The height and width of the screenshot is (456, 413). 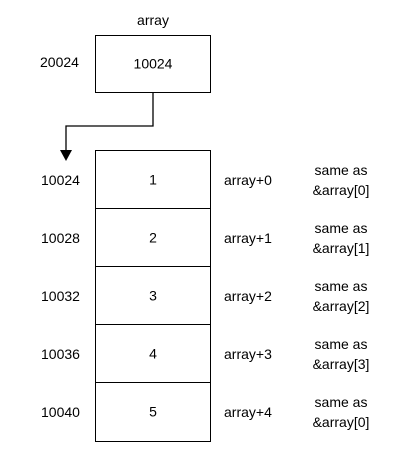 I want to click on cell-offset-expr-4: array+4, so click(x=248, y=412).